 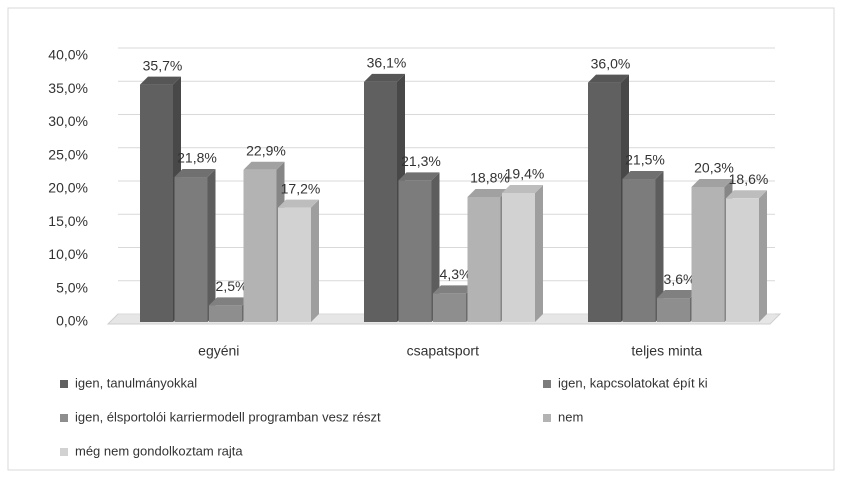 What do you see at coordinates (666, 351) in the screenshot?
I see `x-tick-label: teljes minta` at bounding box center [666, 351].